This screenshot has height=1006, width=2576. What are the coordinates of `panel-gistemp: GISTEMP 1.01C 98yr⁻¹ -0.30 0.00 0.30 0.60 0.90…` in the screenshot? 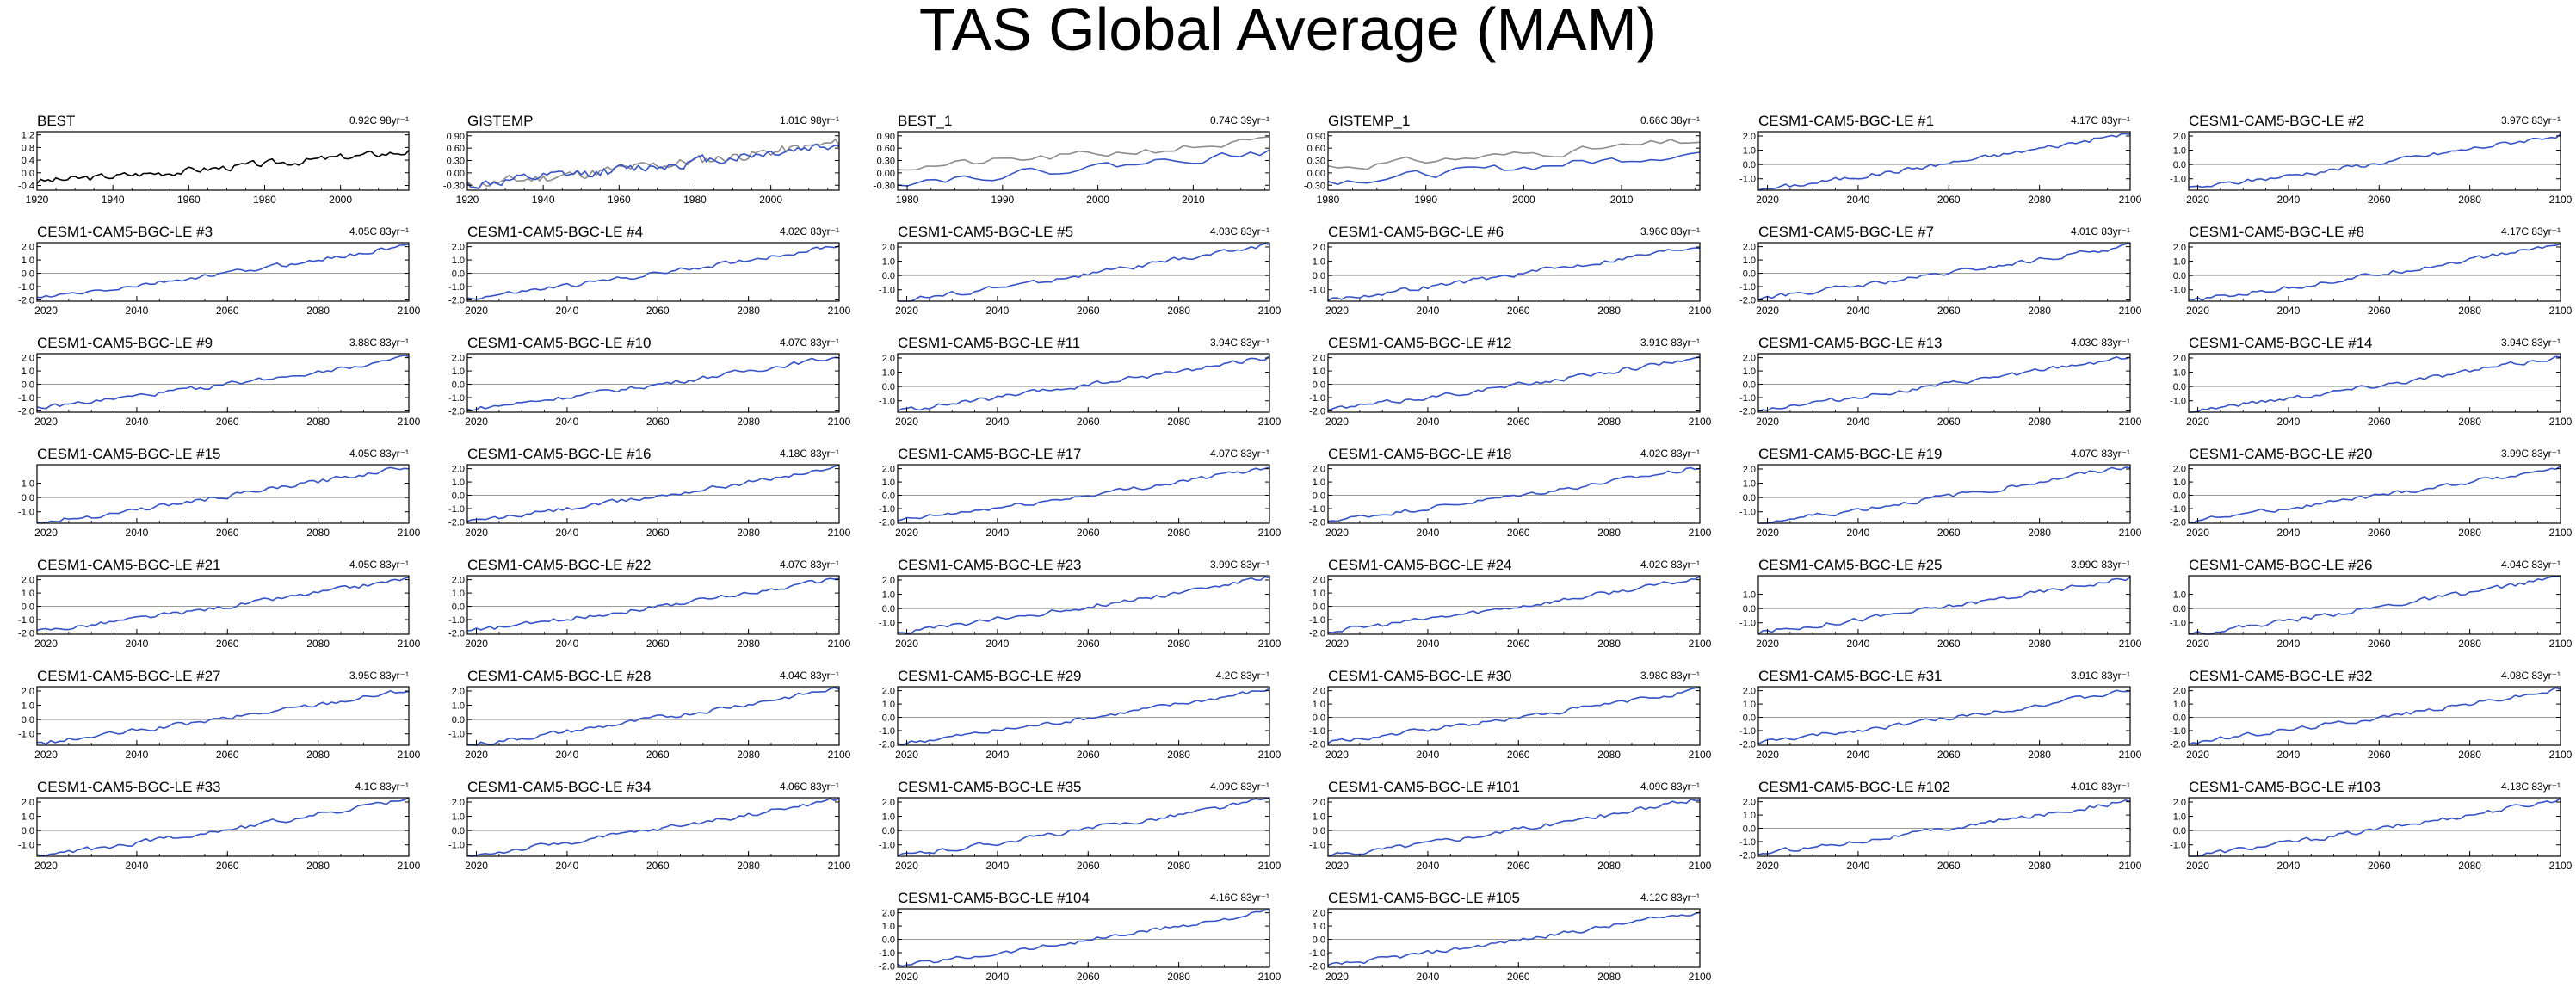 It's located at (641, 159).